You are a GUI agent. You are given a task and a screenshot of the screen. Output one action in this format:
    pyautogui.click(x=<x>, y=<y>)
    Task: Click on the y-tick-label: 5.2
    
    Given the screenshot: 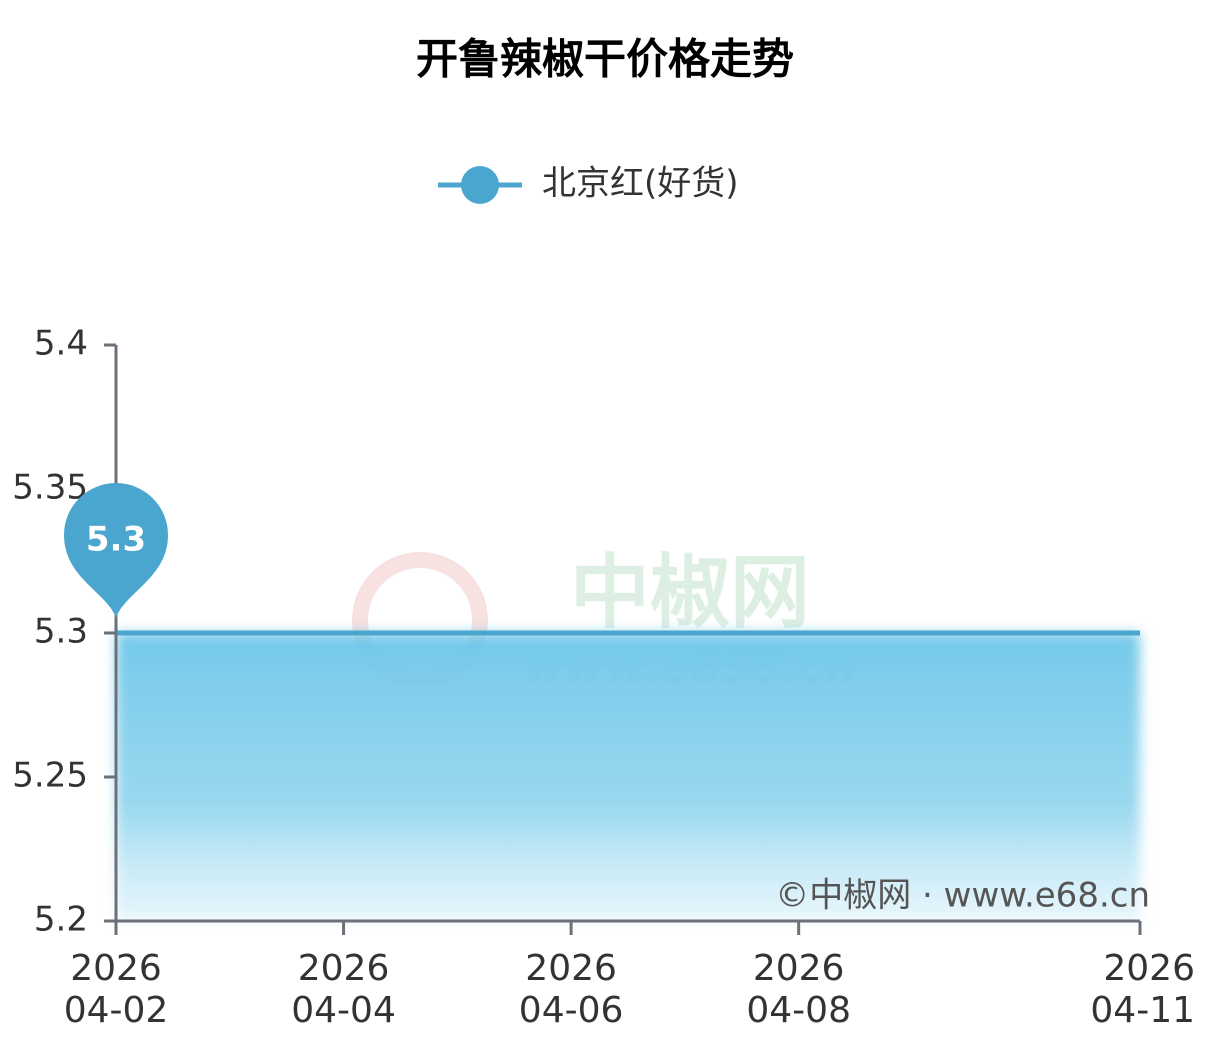 What is the action you would take?
    pyautogui.click(x=61, y=920)
    